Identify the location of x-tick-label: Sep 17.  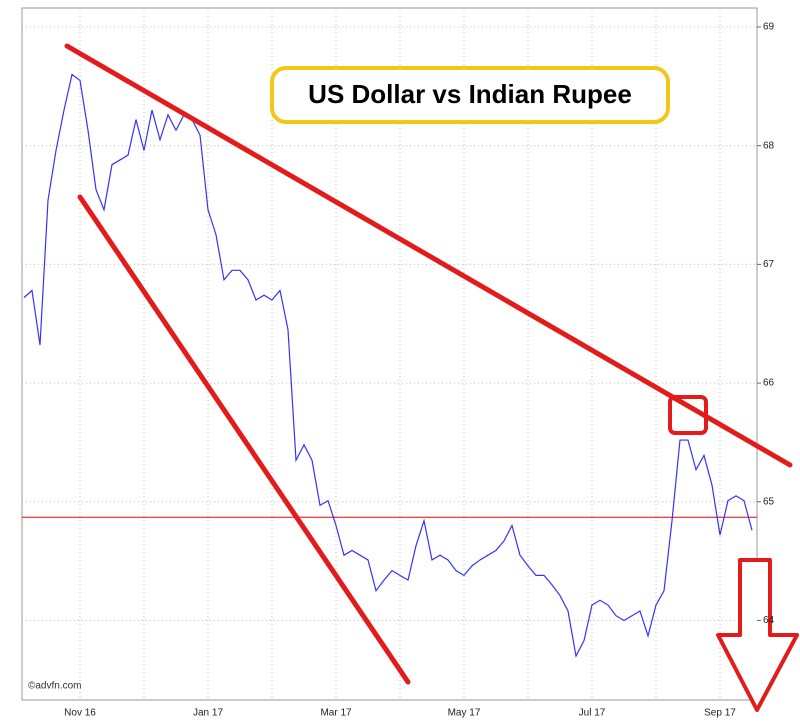
(720, 713).